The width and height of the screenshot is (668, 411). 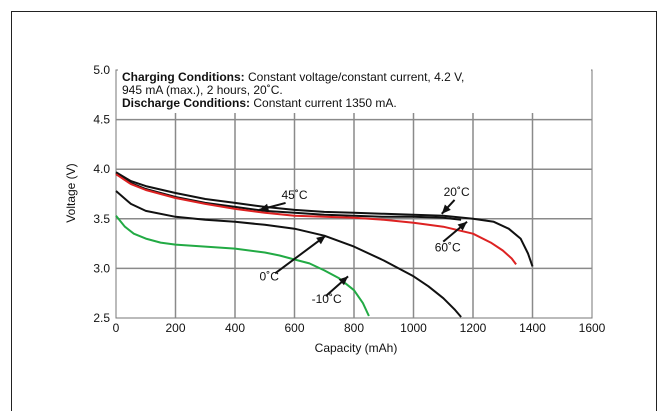 I want to click on series-annotation-2: 60˚C, so click(x=448, y=248).